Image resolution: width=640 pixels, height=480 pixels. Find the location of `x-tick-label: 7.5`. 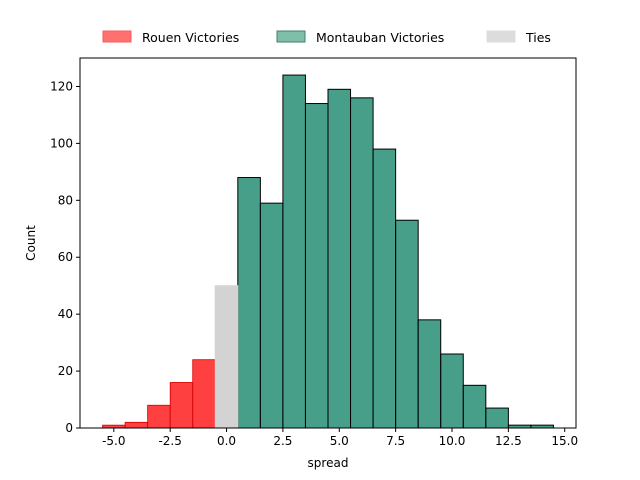

x-tick-label: 7.5 is located at coordinates (395, 441).